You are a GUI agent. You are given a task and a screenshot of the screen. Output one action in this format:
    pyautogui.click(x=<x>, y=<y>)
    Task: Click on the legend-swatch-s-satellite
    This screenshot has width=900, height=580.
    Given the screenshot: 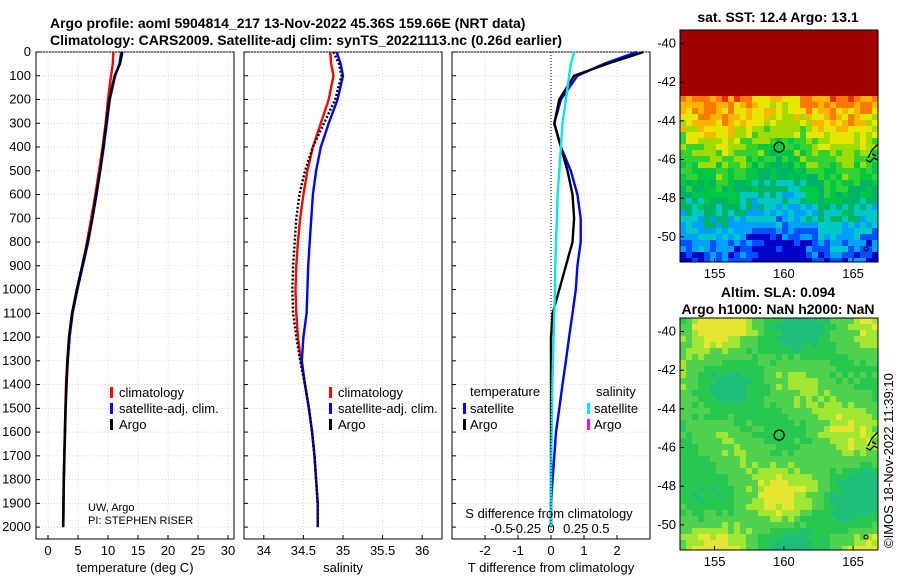 What is the action you would take?
    pyautogui.click(x=588, y=408)
    